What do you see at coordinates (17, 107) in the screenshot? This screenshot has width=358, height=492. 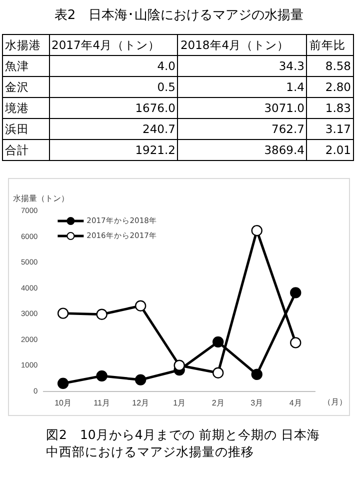 I see `category-label: 境港` at bounding box center [17, 107].